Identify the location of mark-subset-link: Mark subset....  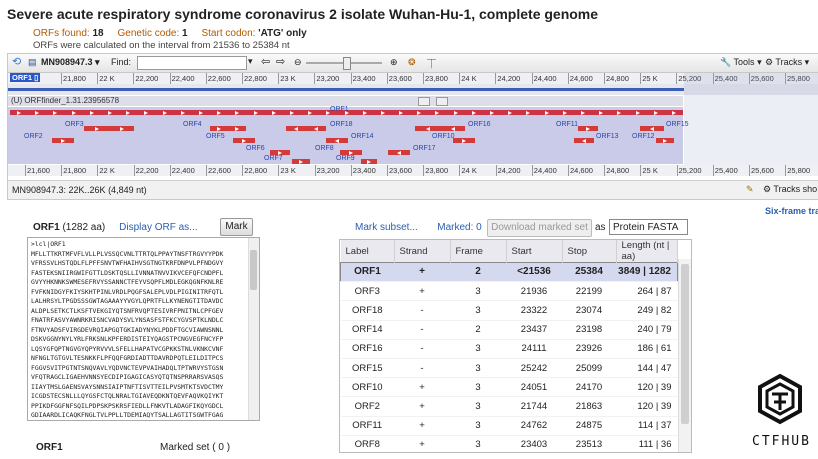
(386, 227).